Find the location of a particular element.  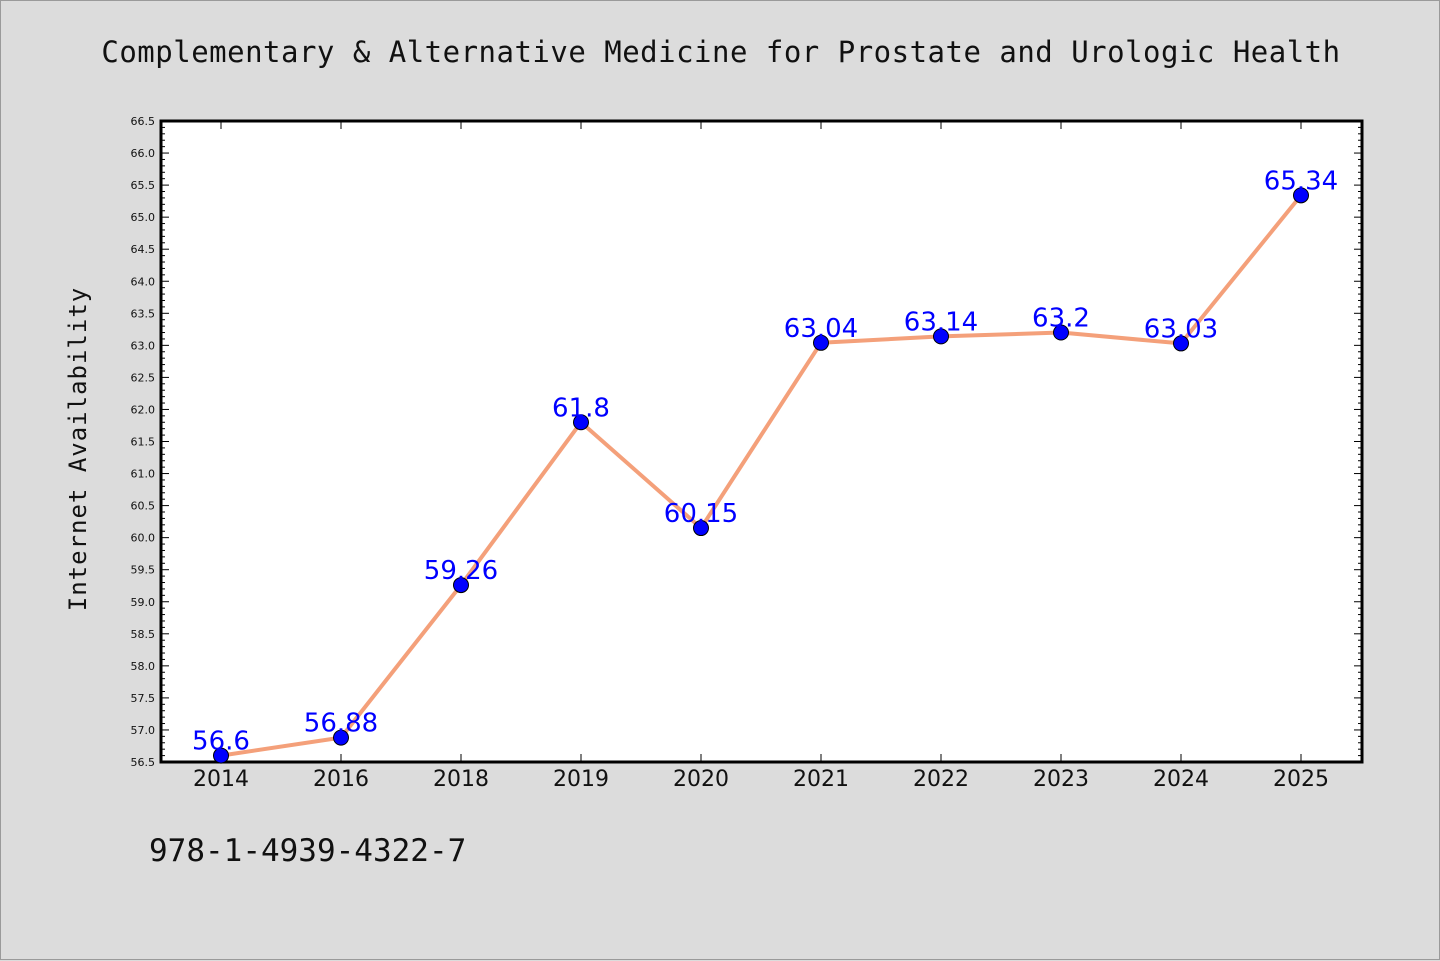

y-tick-label: 61.5 is located at coordinates (143, 442).